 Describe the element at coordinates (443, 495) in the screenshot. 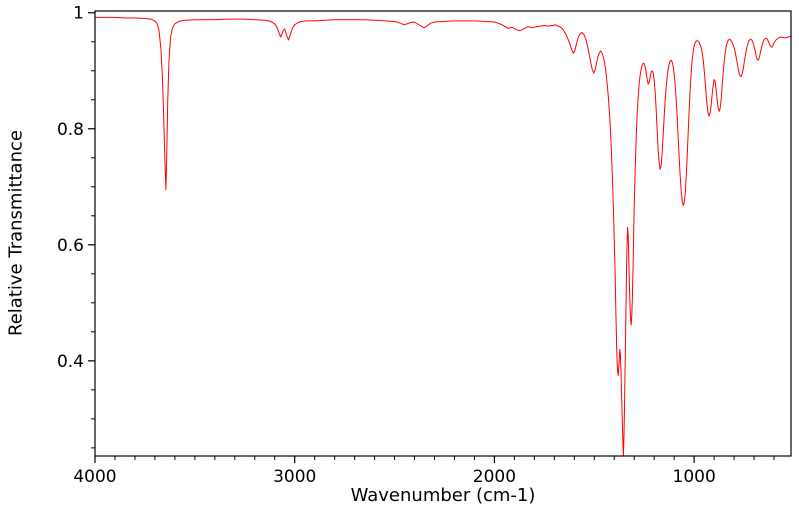

I see `x-axis-title: Wavenumber (cm-1)` at that location.